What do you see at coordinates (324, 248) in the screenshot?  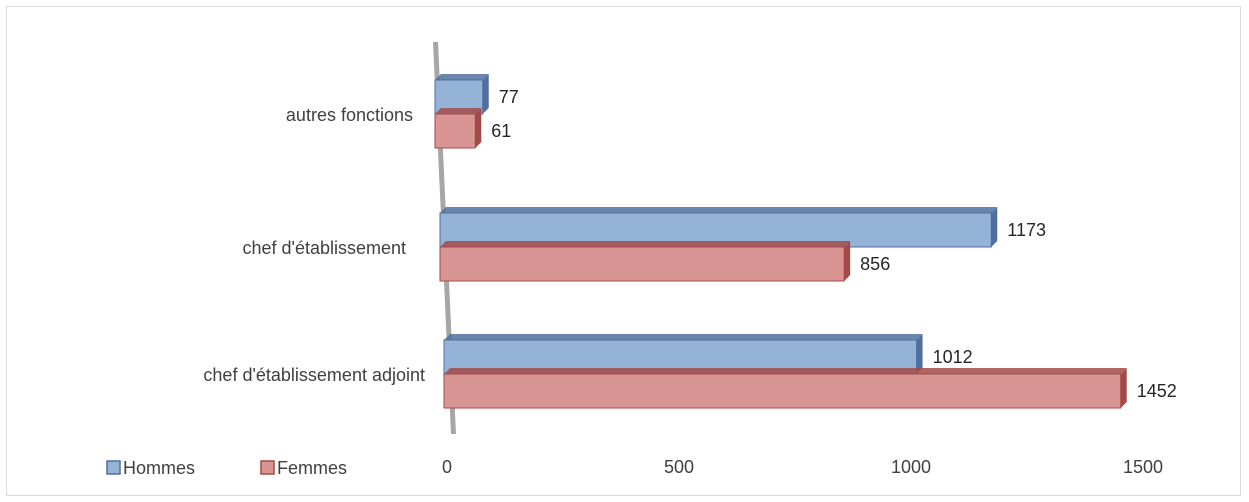 I see `category-label: chef d'établissement` at bounding box center [324, 248].